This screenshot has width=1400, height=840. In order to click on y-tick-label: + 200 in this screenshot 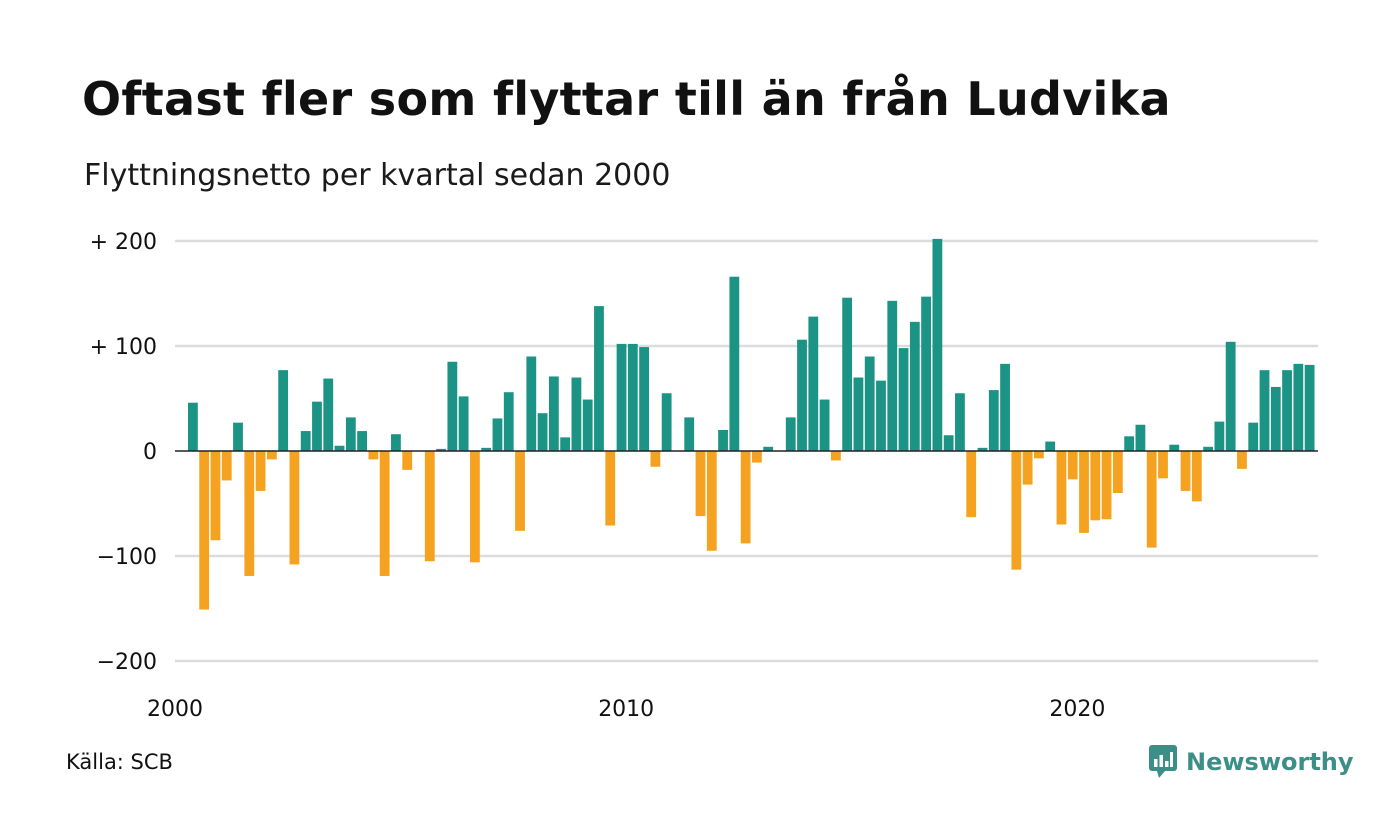, I will do `click(123, 242)`.